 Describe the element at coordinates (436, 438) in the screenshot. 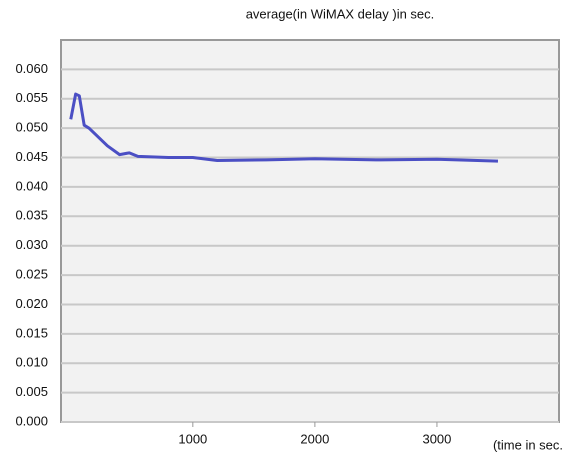

I see `x-tick-label: 3000` at that location.